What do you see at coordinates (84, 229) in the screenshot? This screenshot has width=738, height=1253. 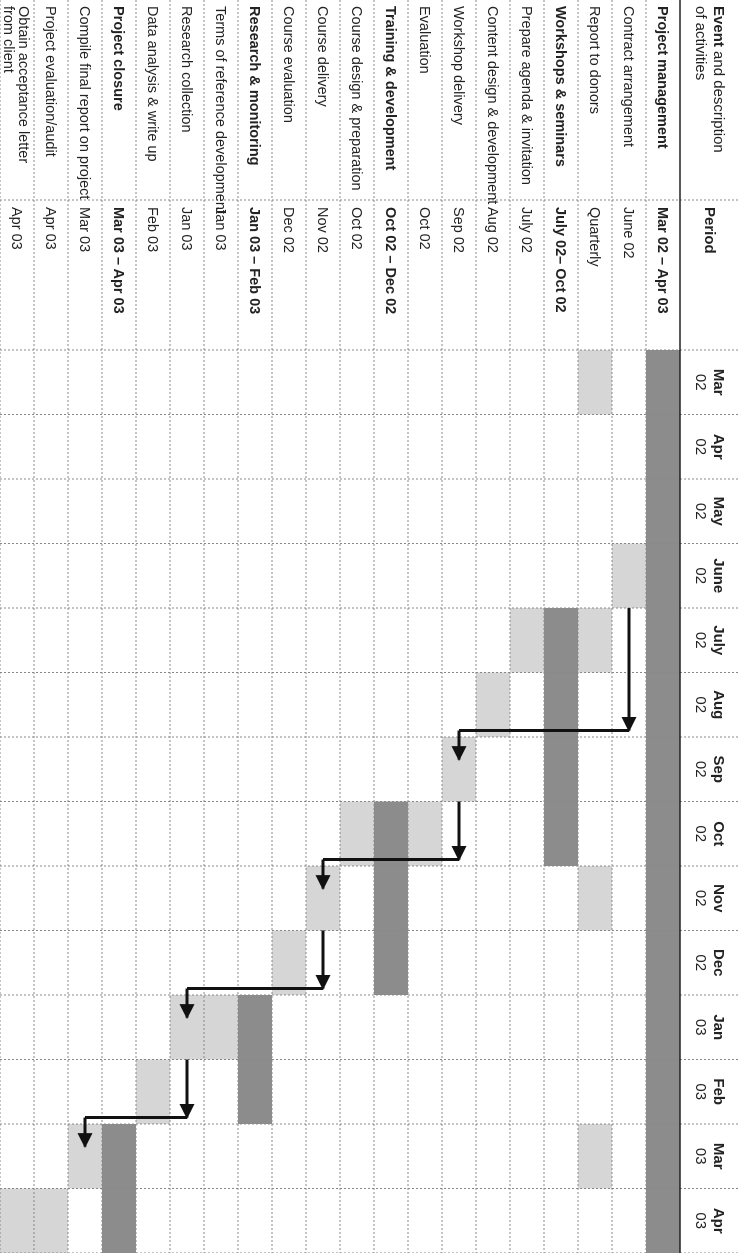 I see `period-label: Mar 03` at bounding box center [84, 229].